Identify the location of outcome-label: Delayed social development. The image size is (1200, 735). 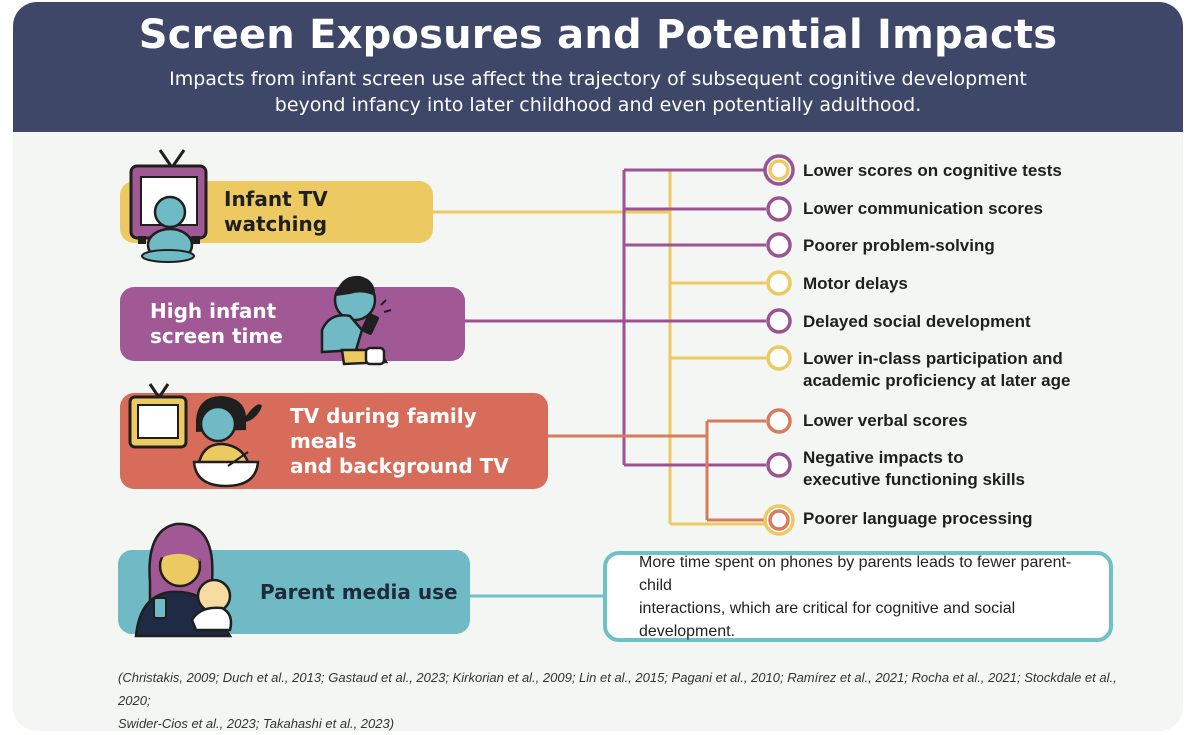
(917, 321).